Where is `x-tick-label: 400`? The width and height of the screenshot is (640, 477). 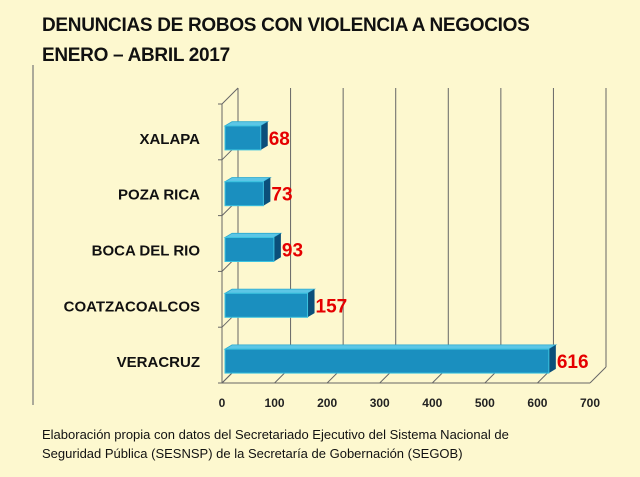
x-tick-label: 400 is located at coordinates (432, 403).